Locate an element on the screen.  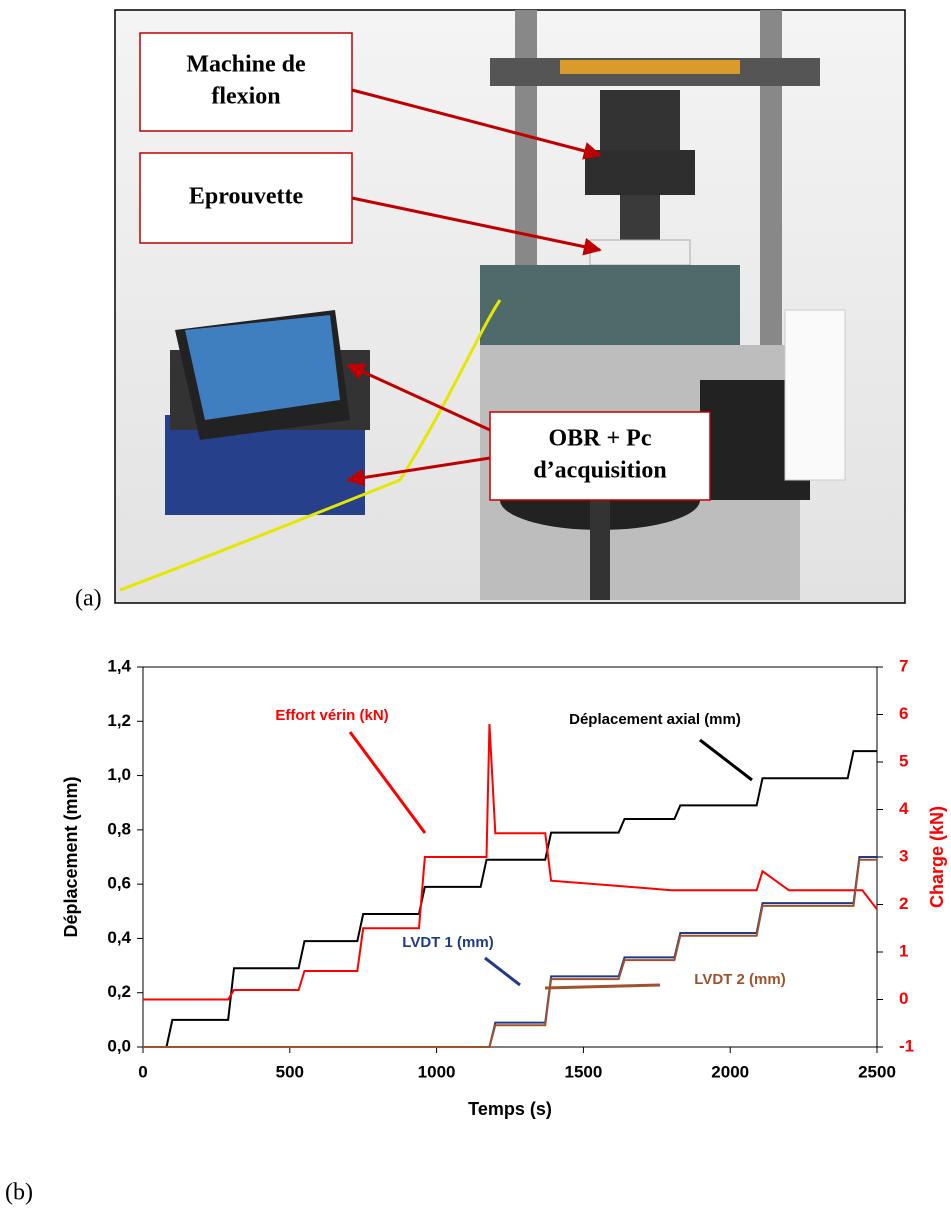
y-tick-label: 0,8 is located at coordinates (119, 828).